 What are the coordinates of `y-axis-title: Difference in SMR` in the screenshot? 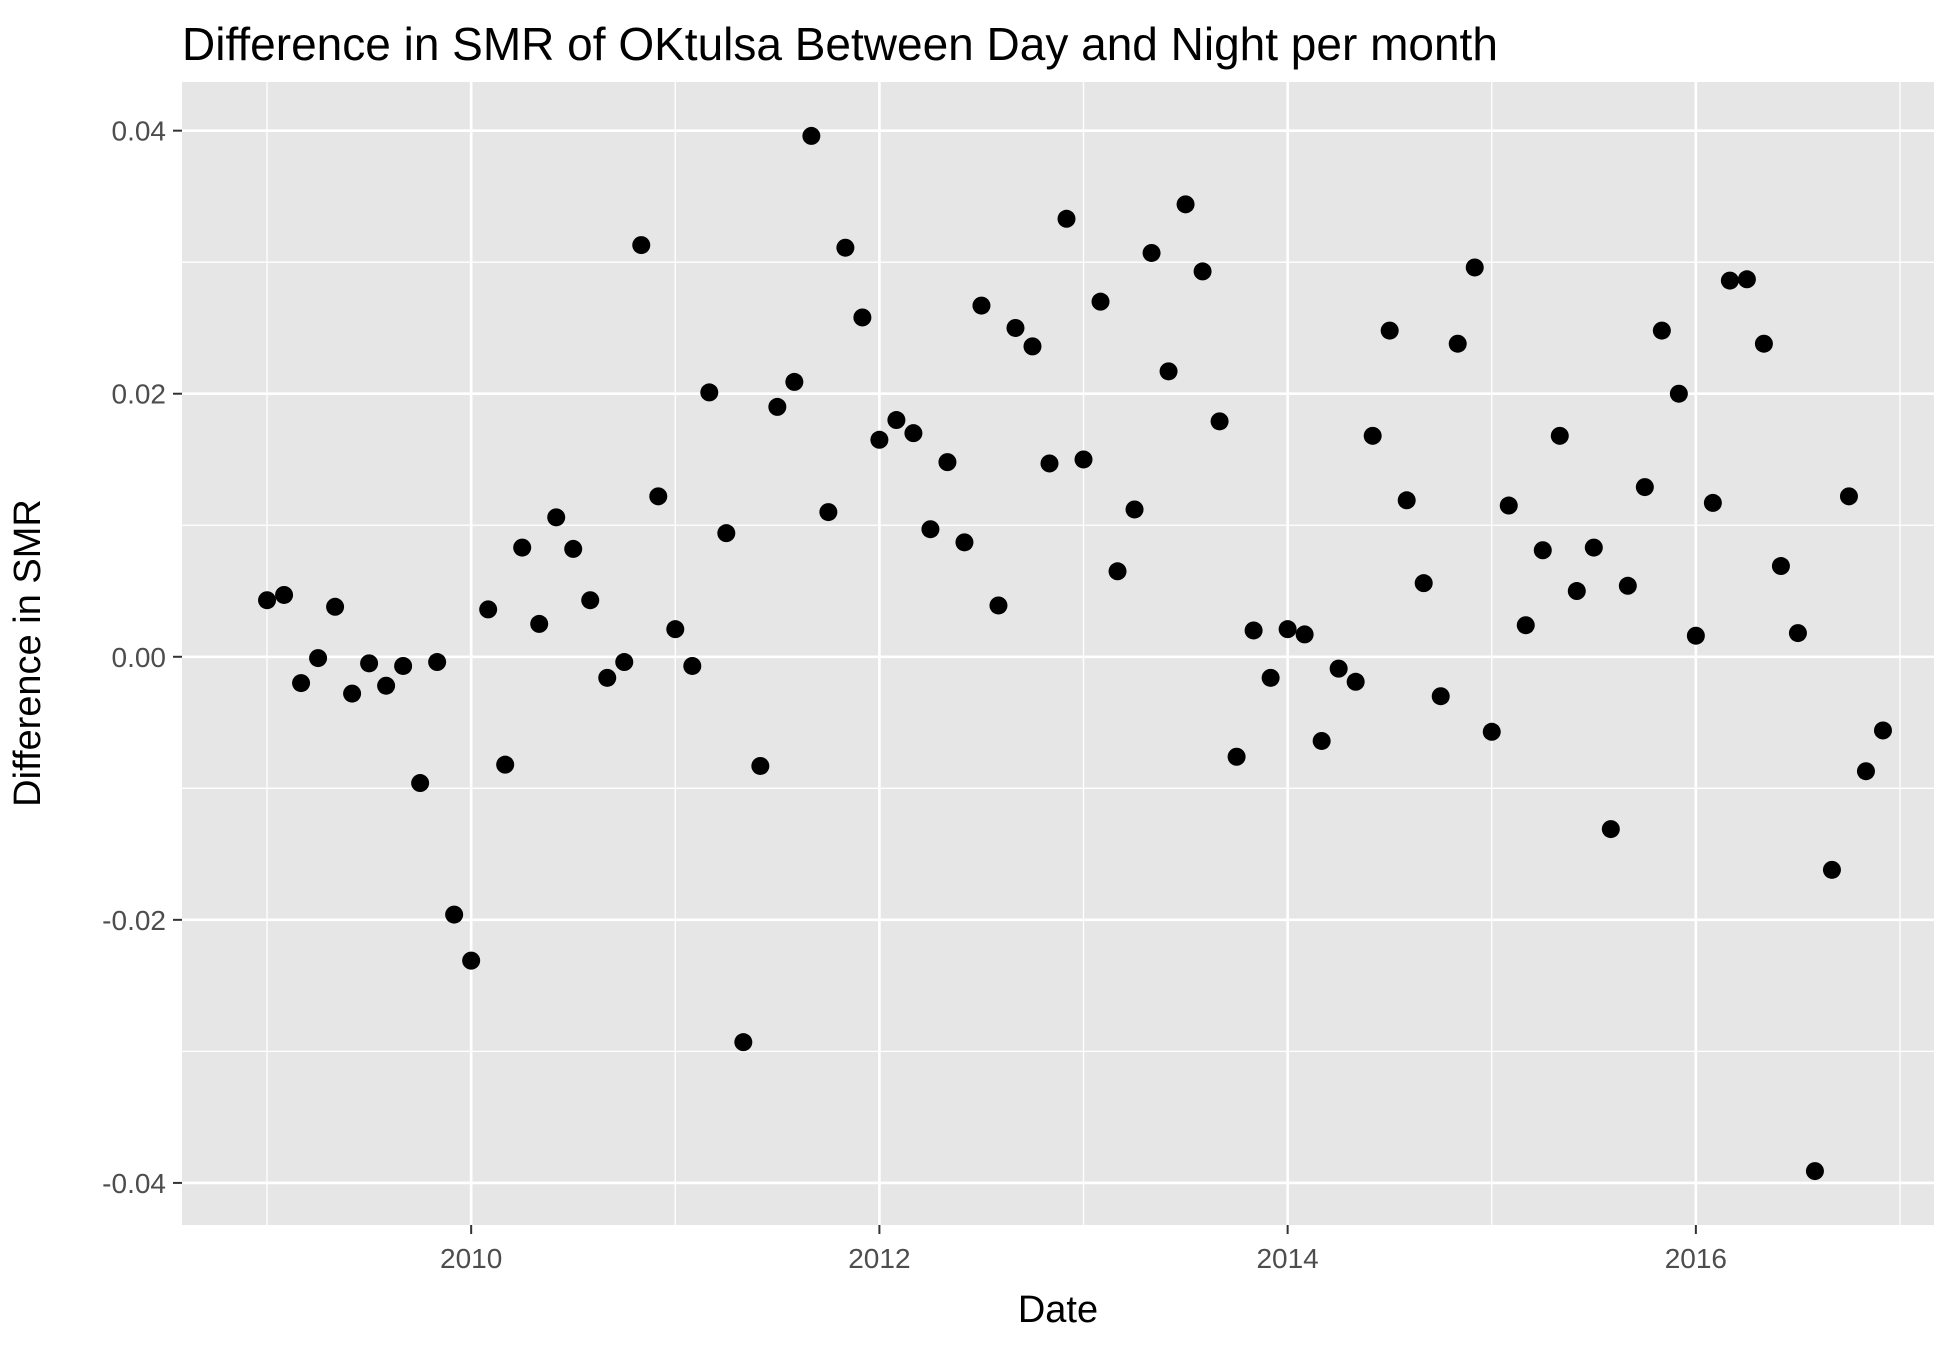 It's located at (28, 653).